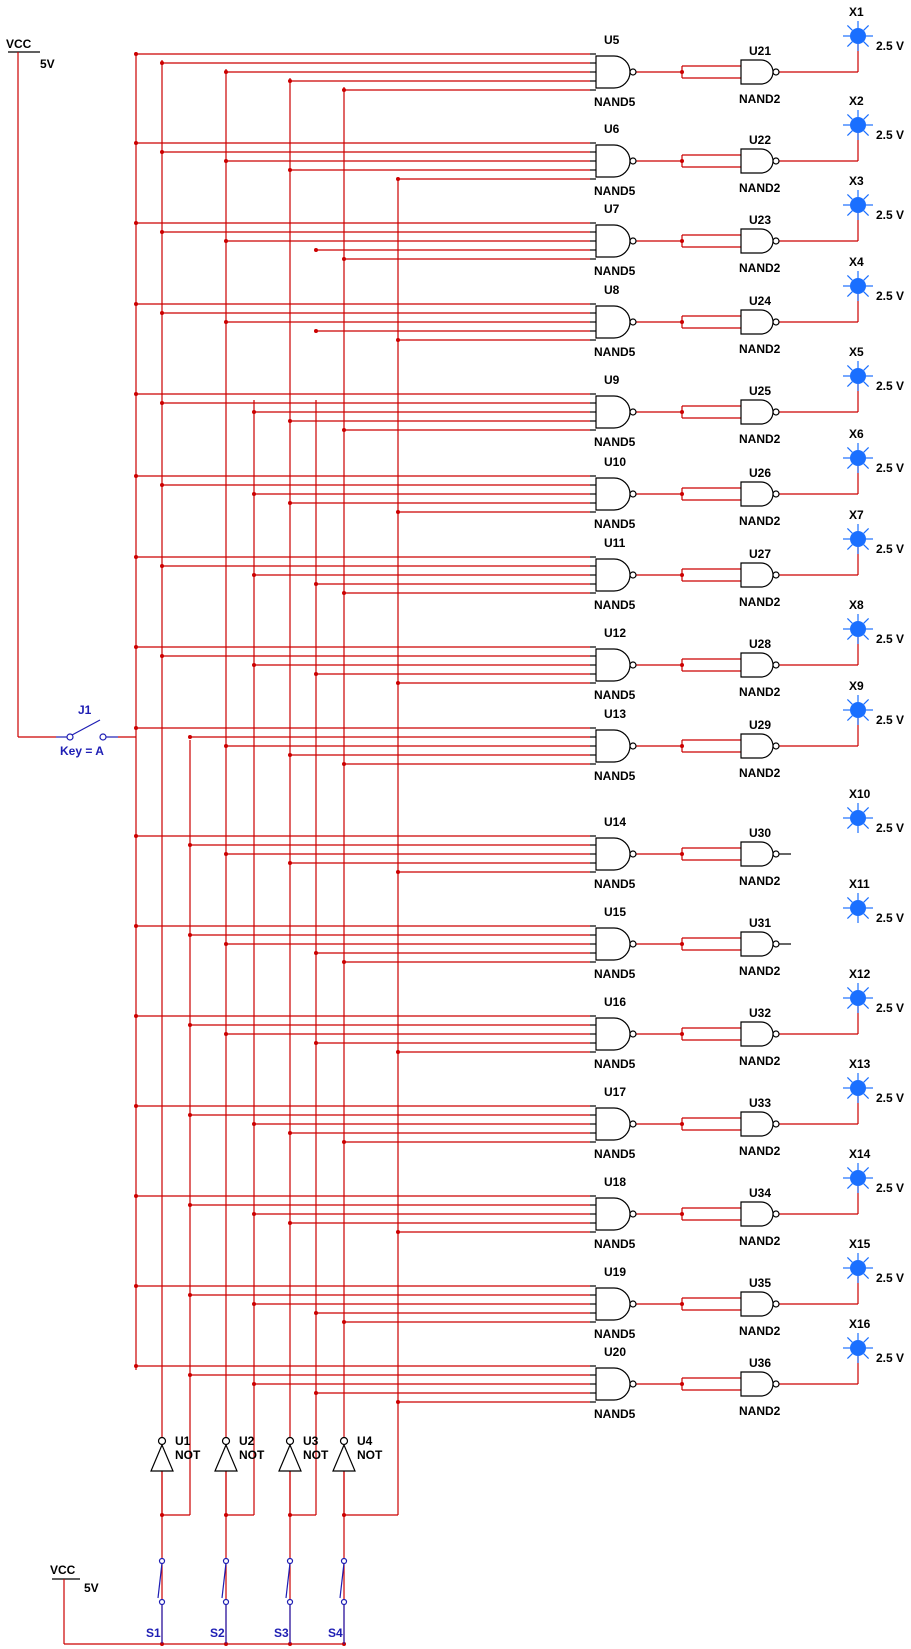  Describe the element at coordinates (760, 140) in the screenshot. I see `nand2-ref: U22` at that location.